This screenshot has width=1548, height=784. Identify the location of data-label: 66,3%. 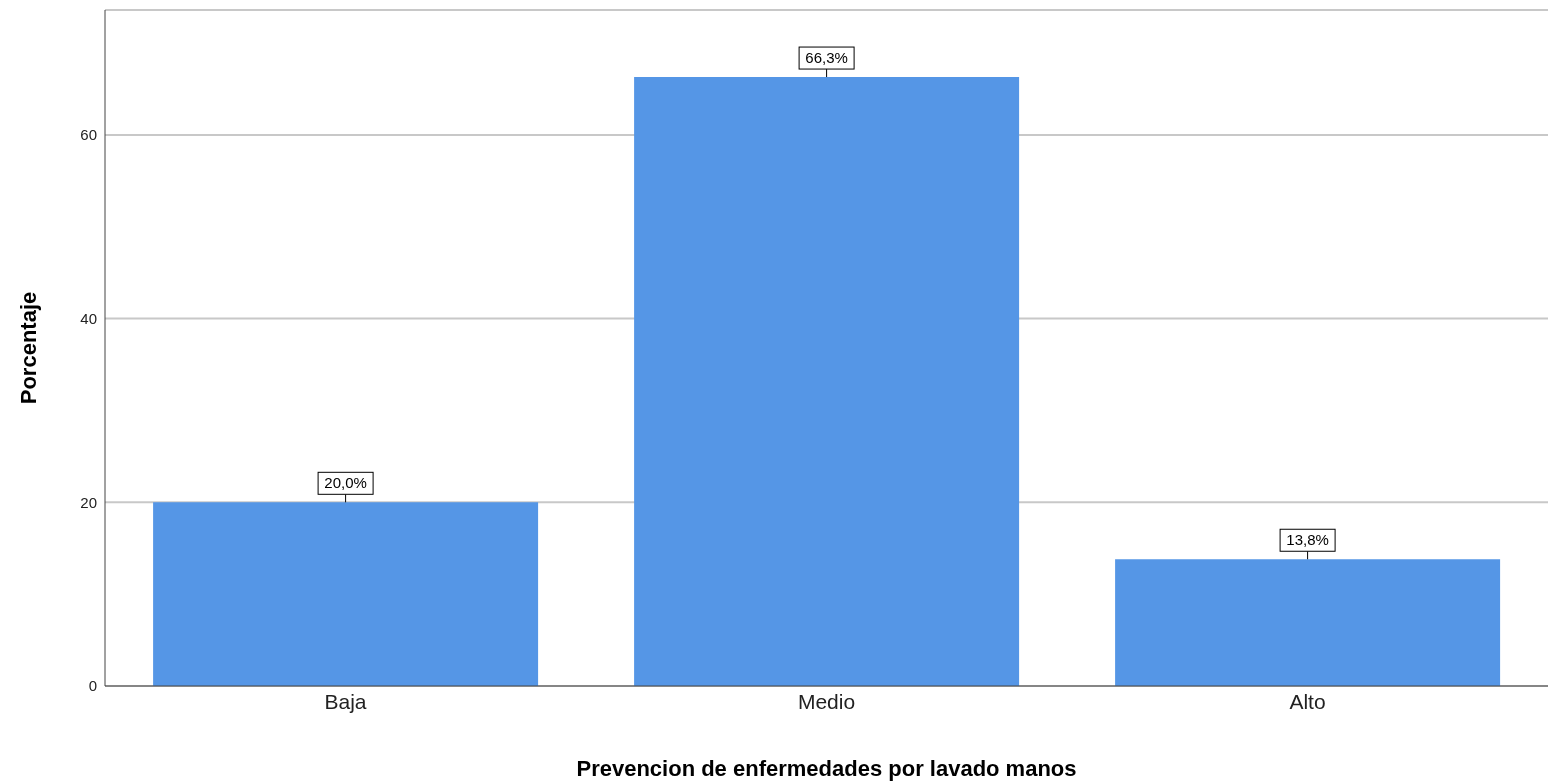
(826, 58).